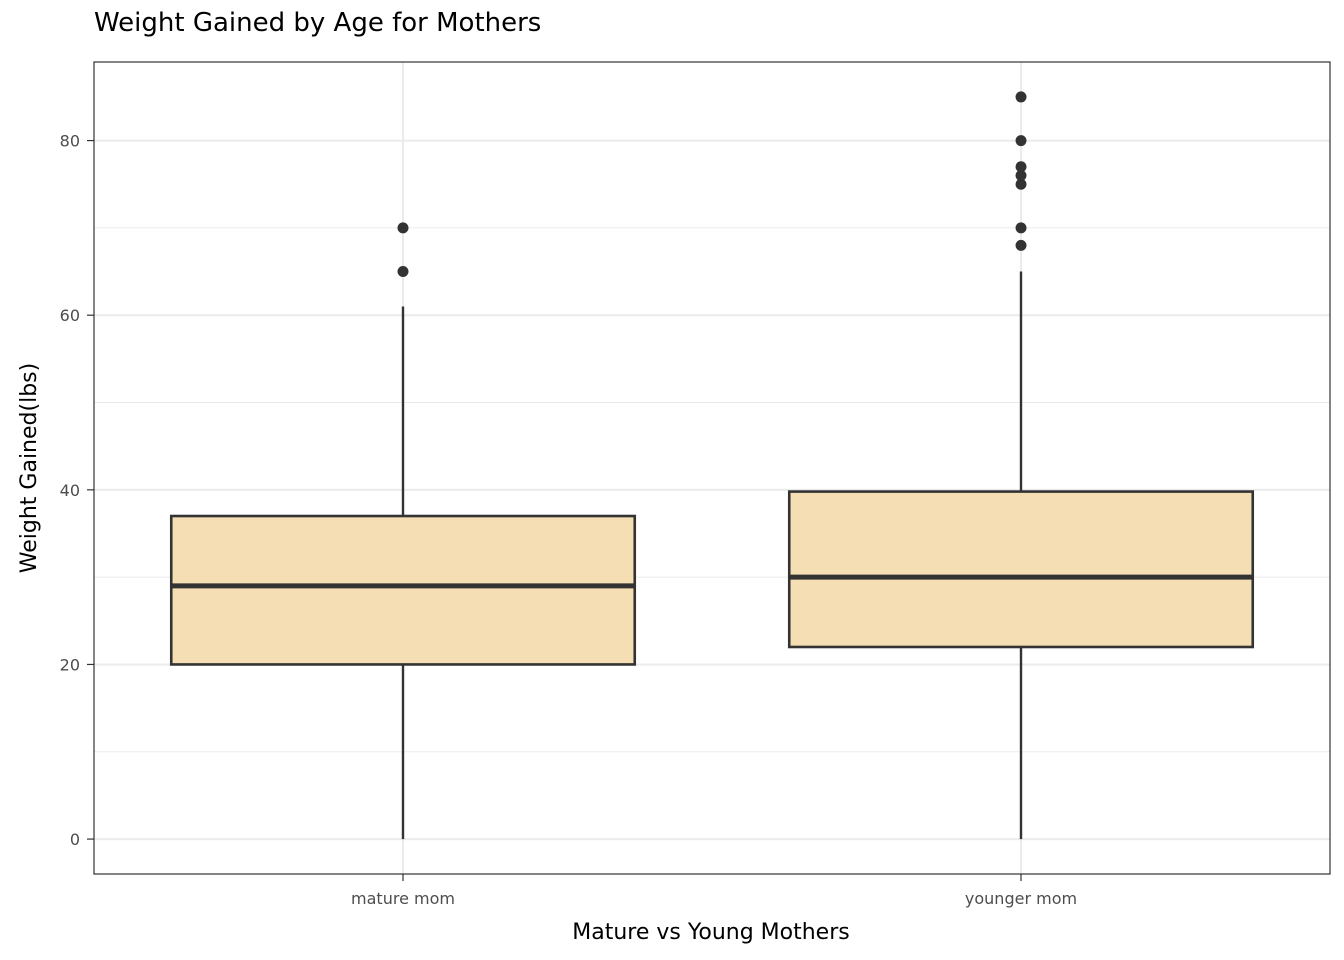  I want to click on y-tick-label: 20, so click(70, 664).